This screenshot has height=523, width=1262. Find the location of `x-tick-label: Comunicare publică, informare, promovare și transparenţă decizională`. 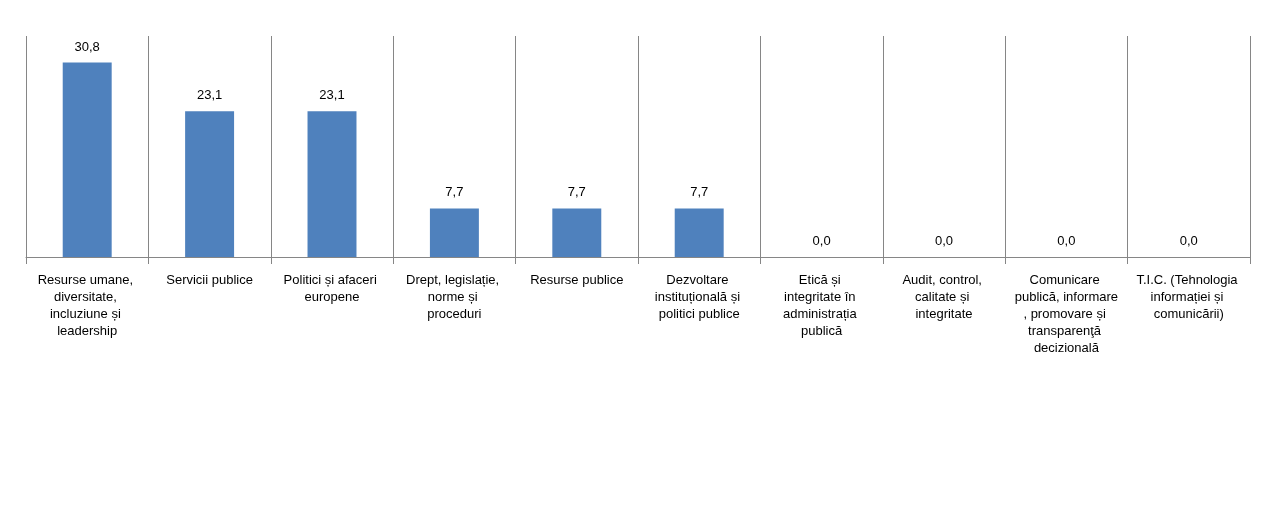

x-tick-label: Comunicare publică, informare, promovare și transparenţă decizională is located at coordinates (1066, 313).